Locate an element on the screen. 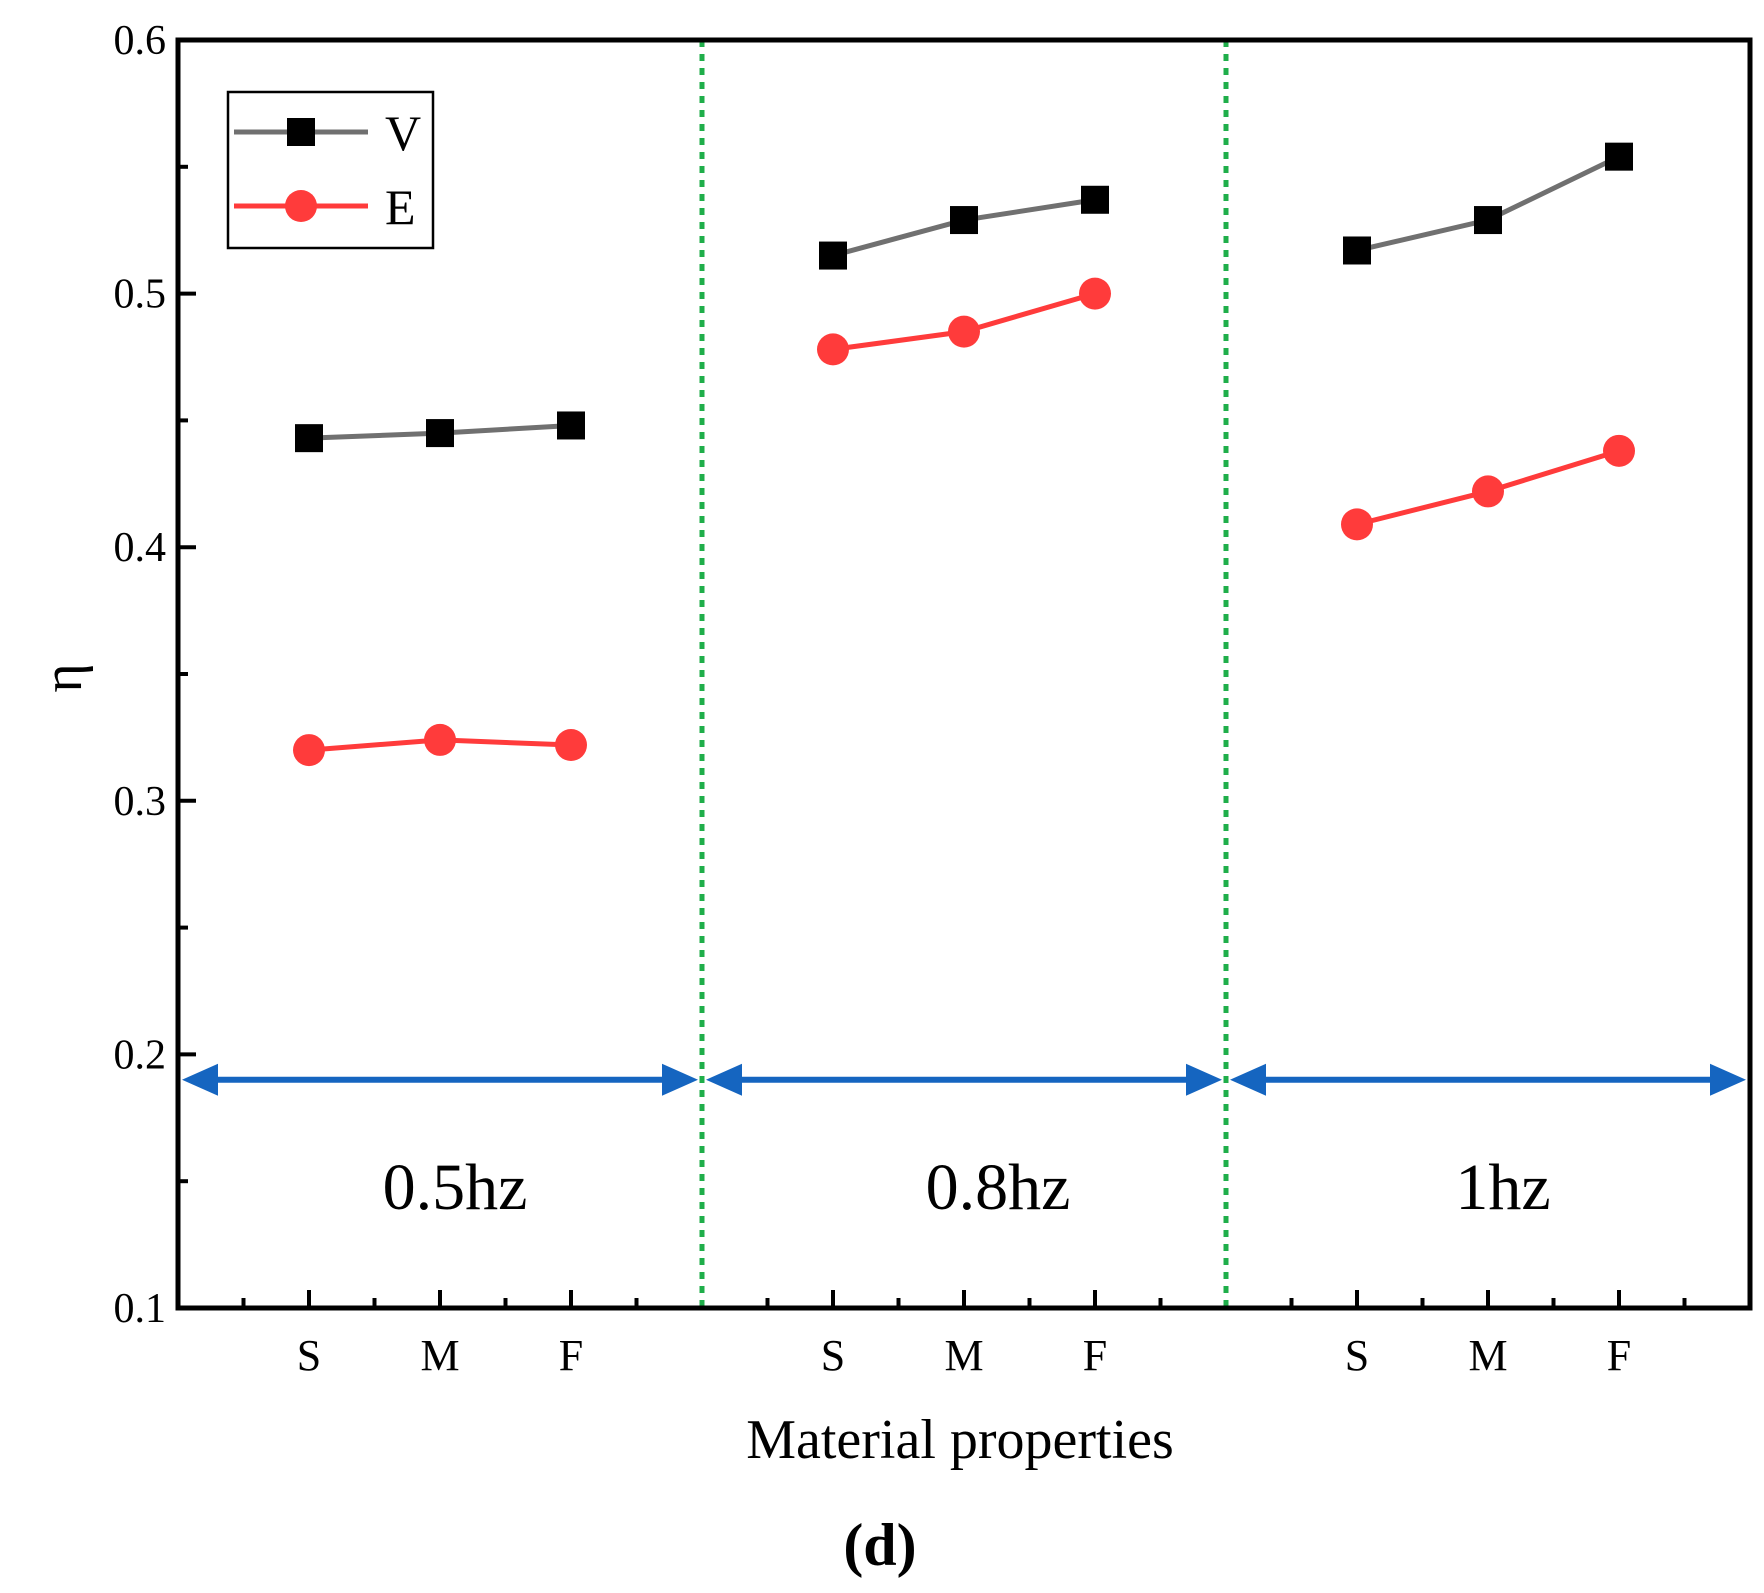 This screenshot has width=1764, height=1593. y-tick-label: 0.4 is located at coordinates (140, 548).